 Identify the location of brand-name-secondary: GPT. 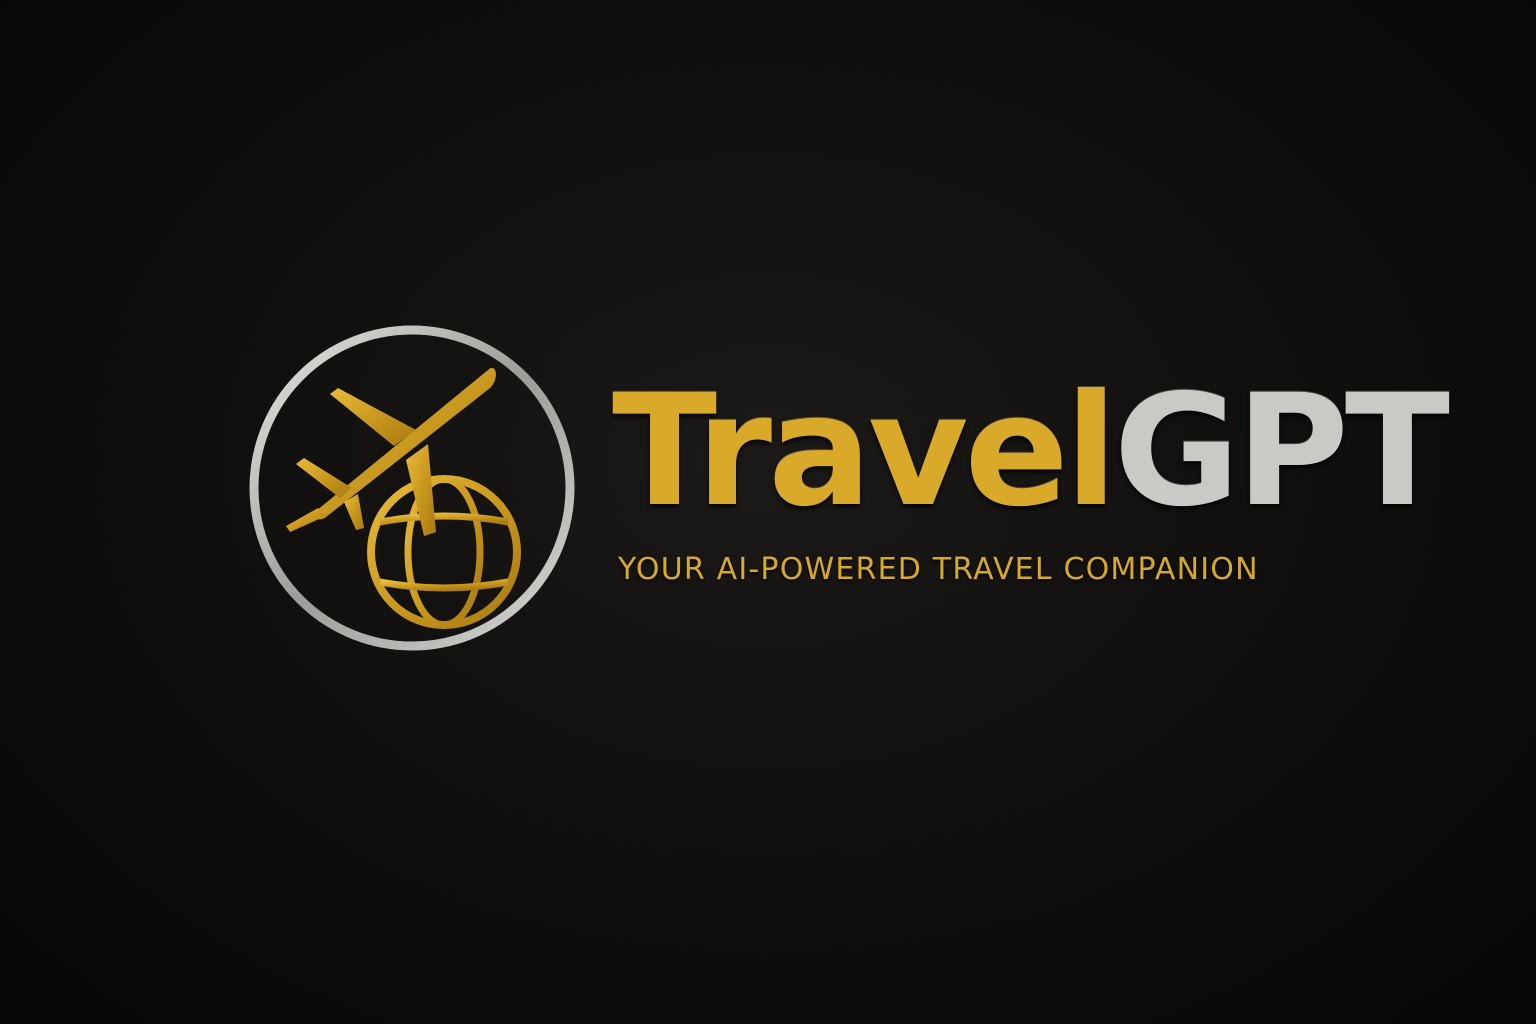
(1281, 451).